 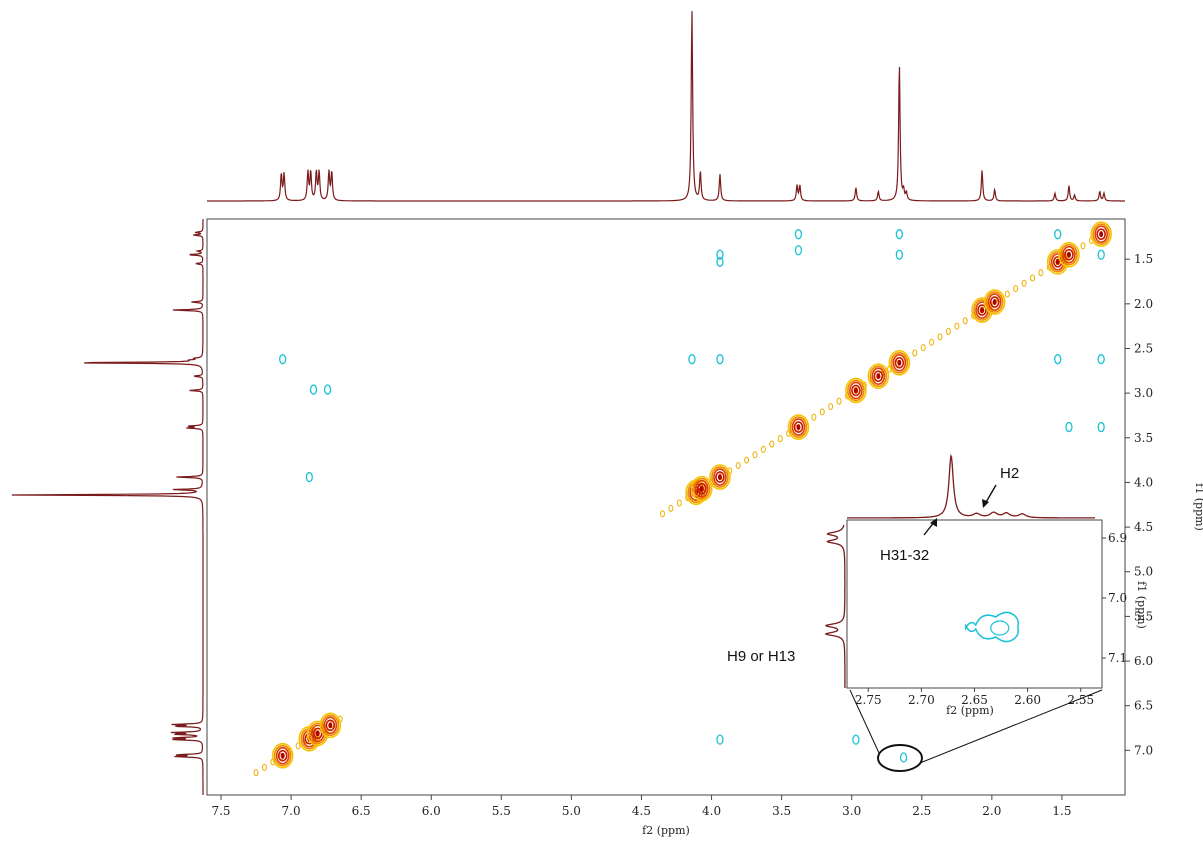 What do you see at coordinates (990, 494) in the screenshot?
I see `arrow-h2` at bounding box center [990, 494].